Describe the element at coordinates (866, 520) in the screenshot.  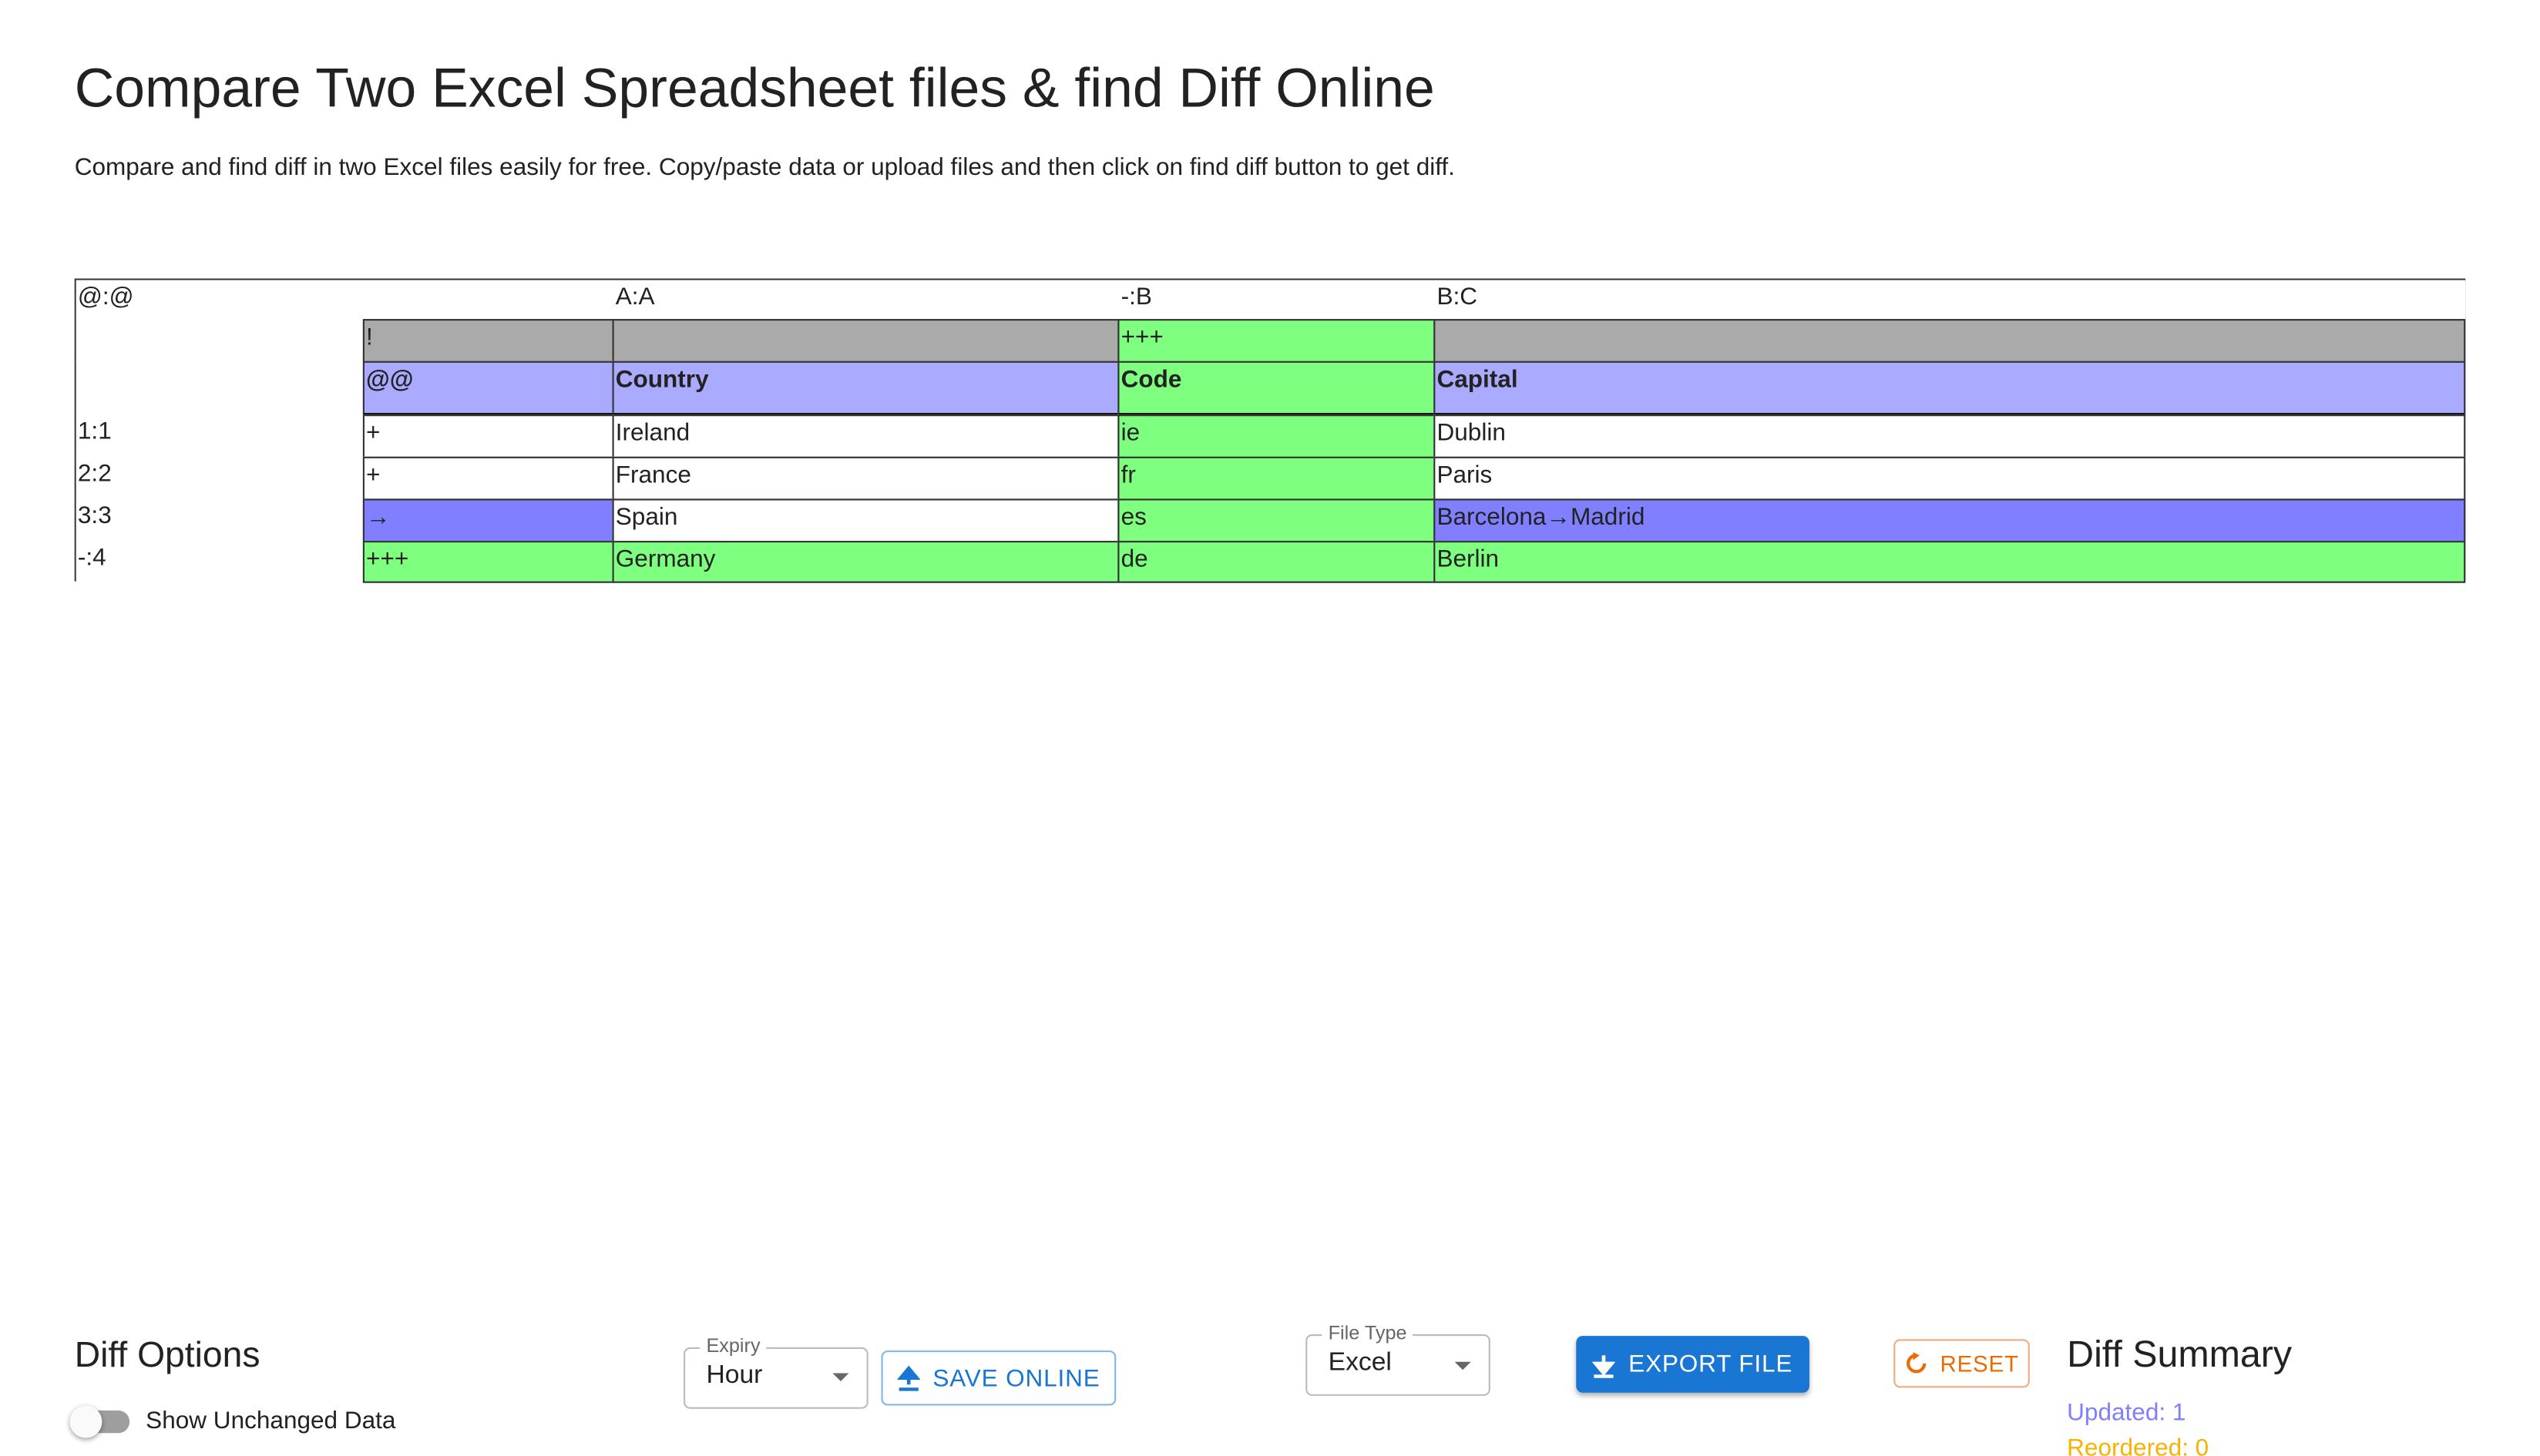
I see `table-cell: Spain` at that location.